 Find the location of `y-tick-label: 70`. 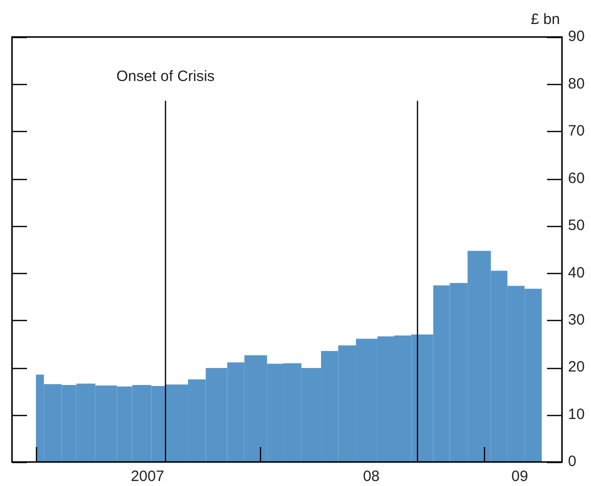

y-tick-label: 70 is located at coordinates (576, 131).